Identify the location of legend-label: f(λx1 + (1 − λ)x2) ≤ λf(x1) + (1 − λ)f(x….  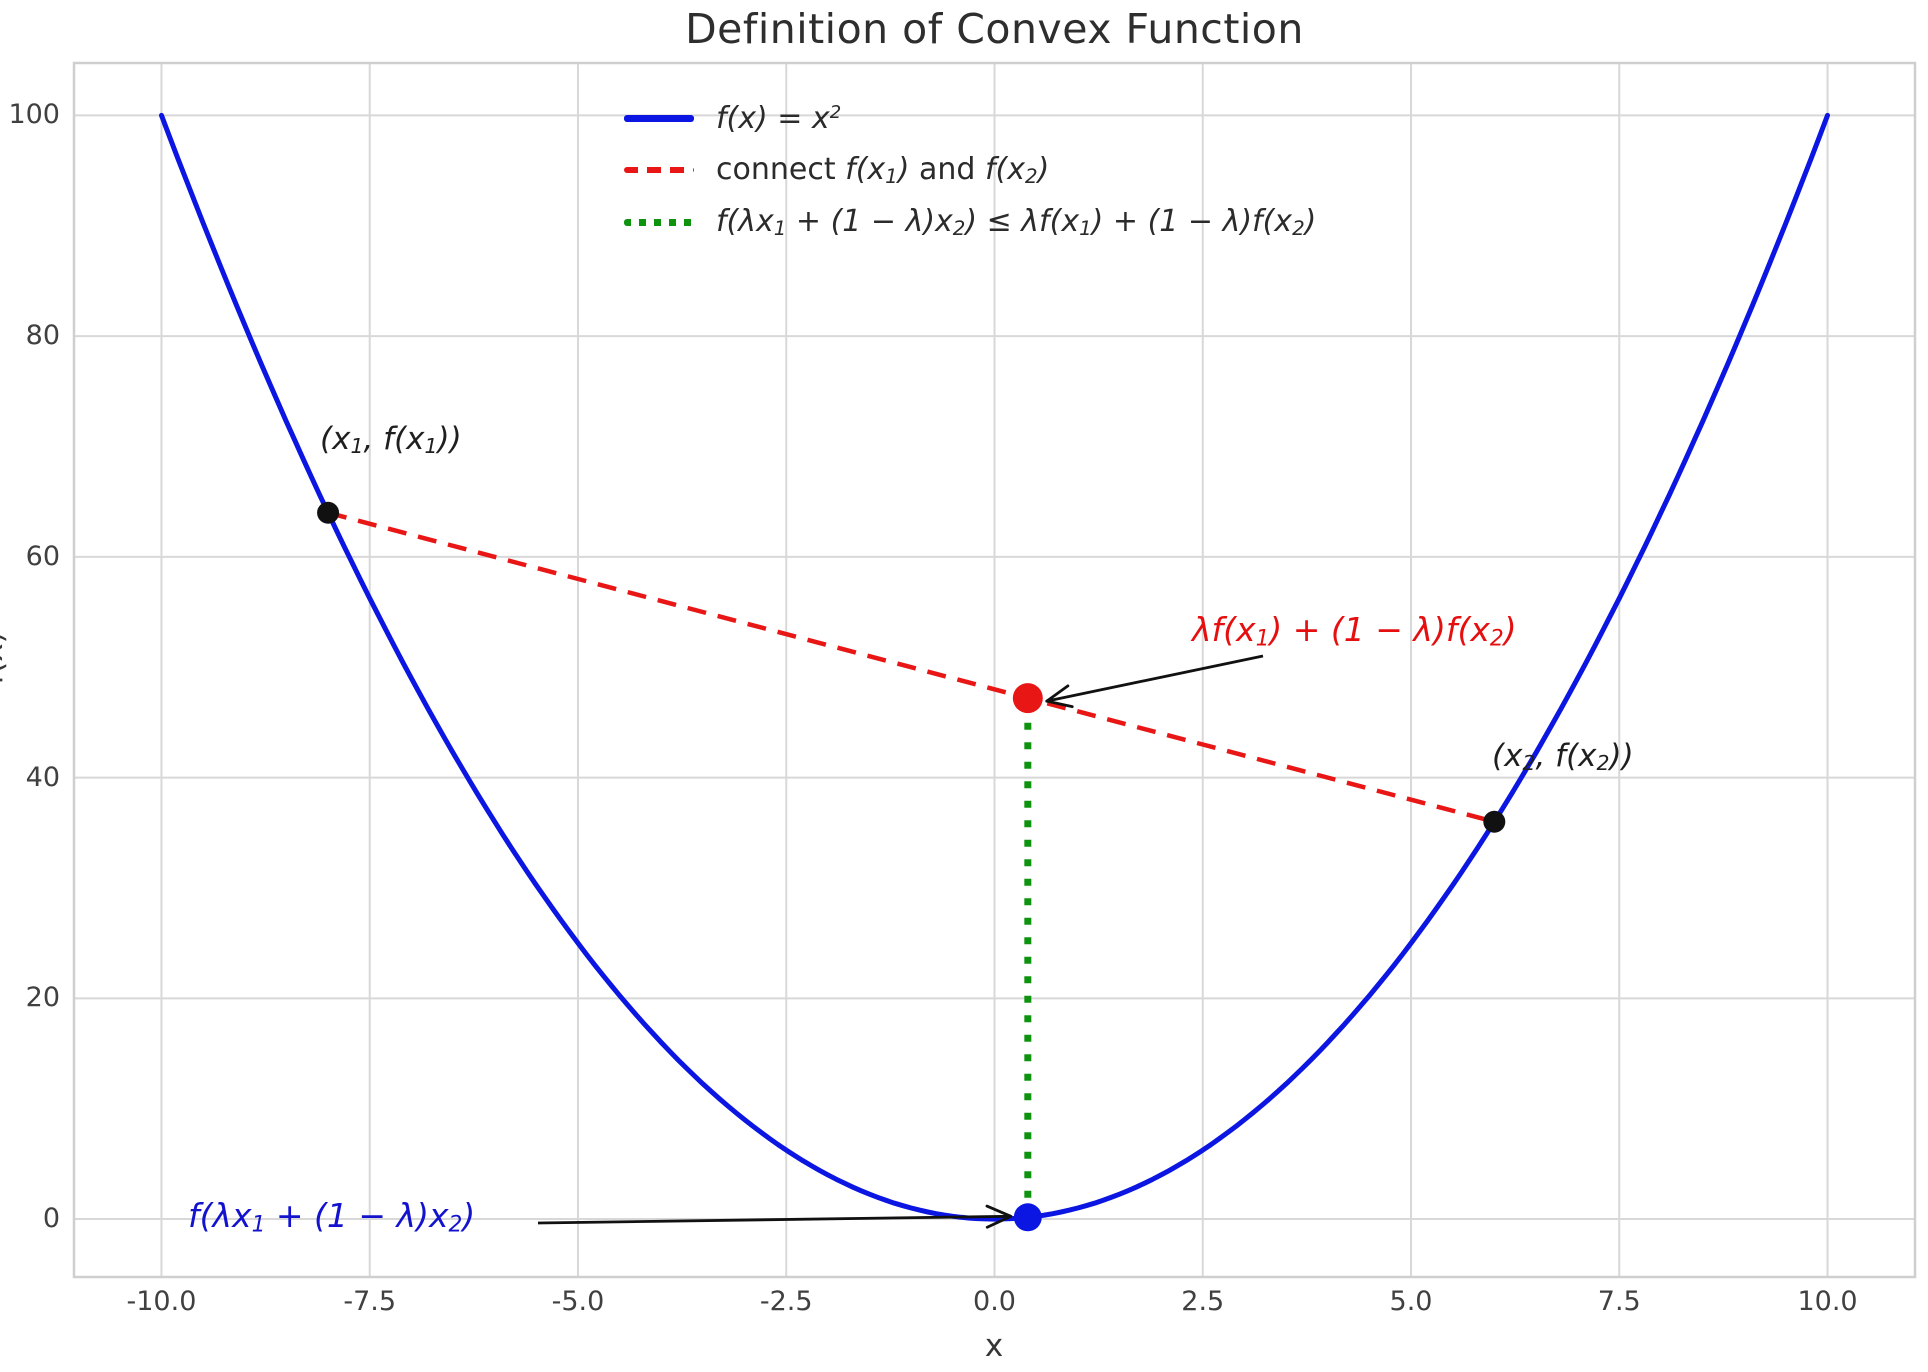
(1016, 222).